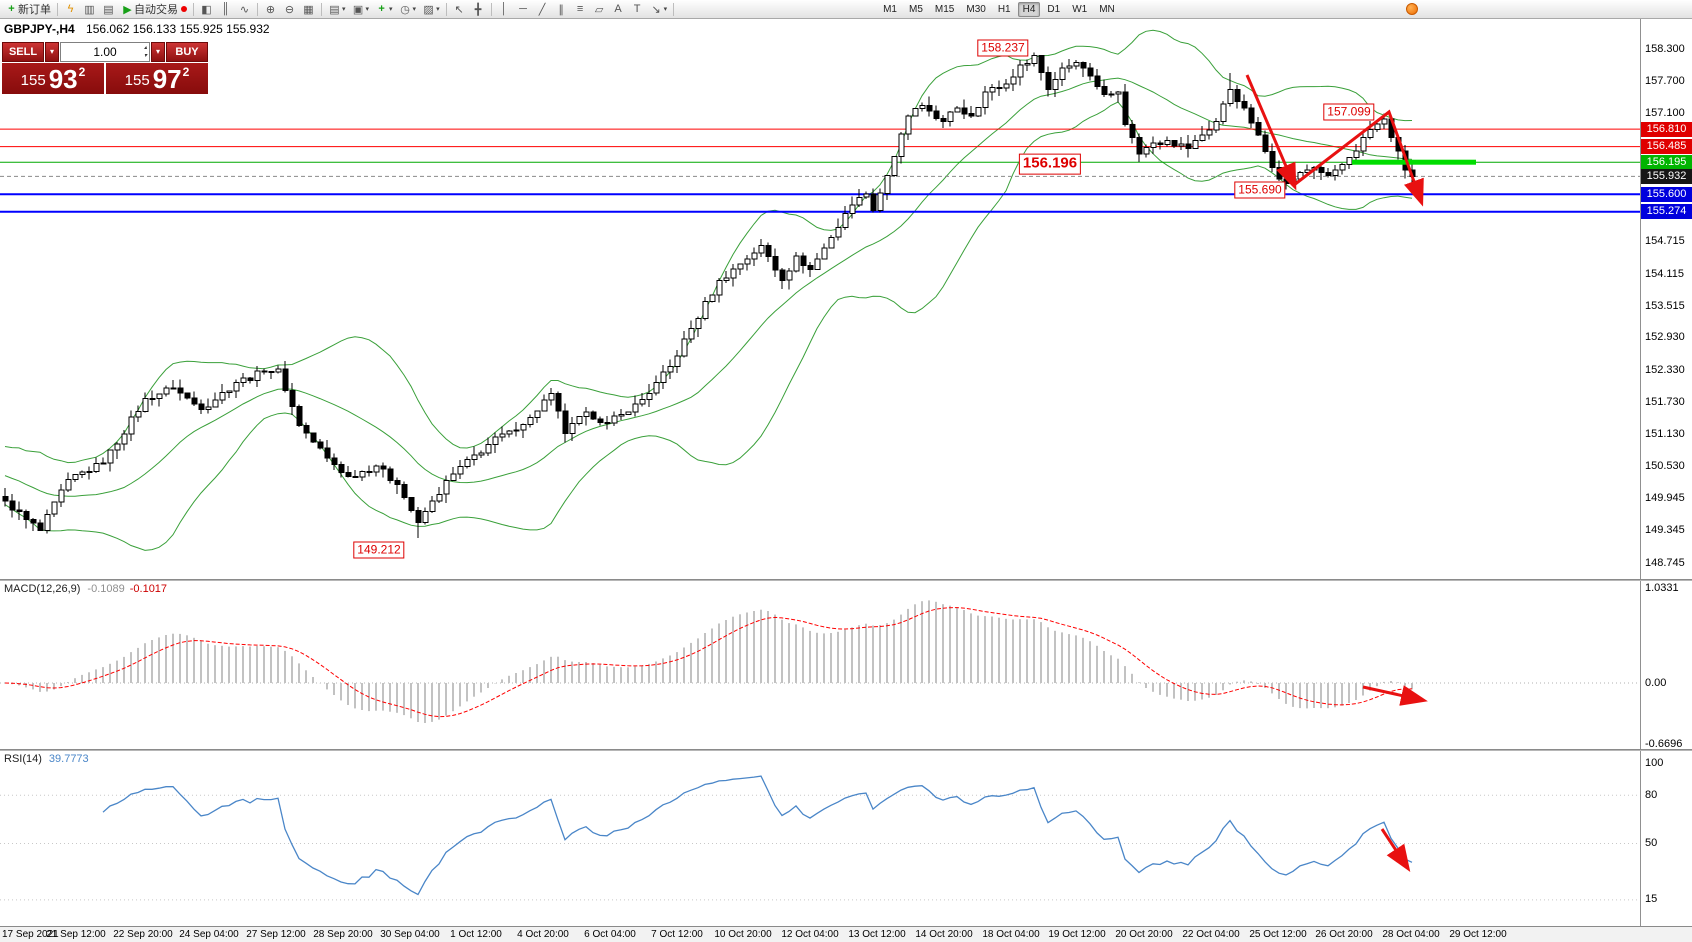 The height and width of the screenshot is (942, 1692). Describe the element at coordinates (459, 9) in the screenshot. I see `cursor-icon: ↖` at that location.